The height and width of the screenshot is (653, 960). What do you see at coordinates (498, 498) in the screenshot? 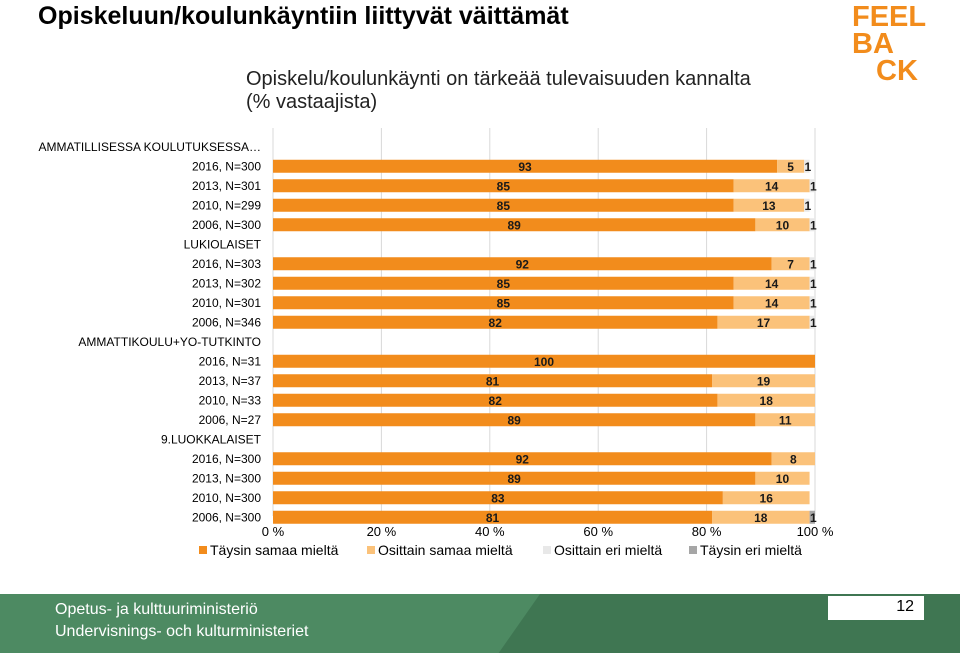
I see `data-label: 83` at bounding box center [498, 498].